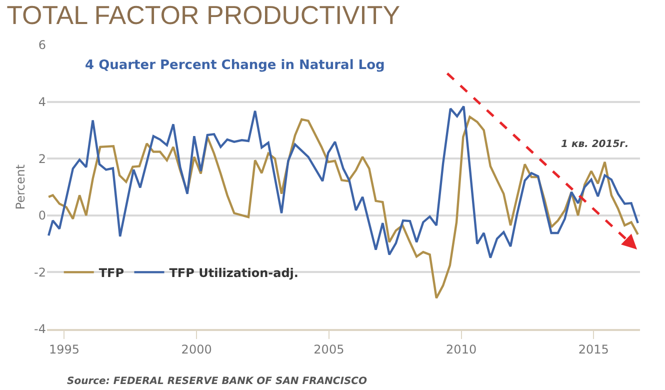  I want to click on x-tick-label: 1995, so click(64, 349).